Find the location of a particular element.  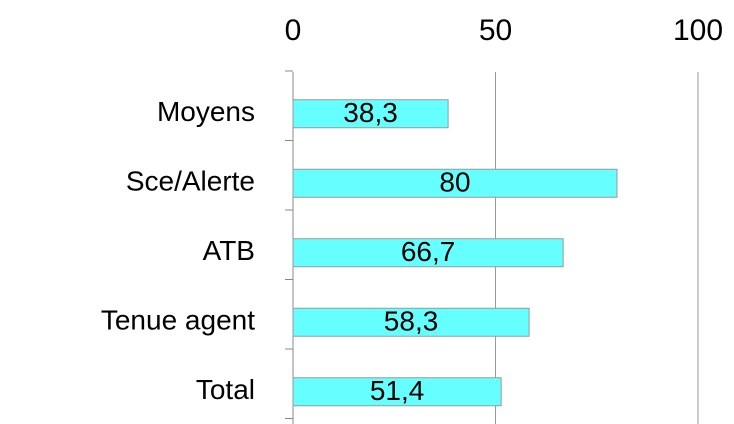

y-tick-label: Total is located at coordinates (225, 389).